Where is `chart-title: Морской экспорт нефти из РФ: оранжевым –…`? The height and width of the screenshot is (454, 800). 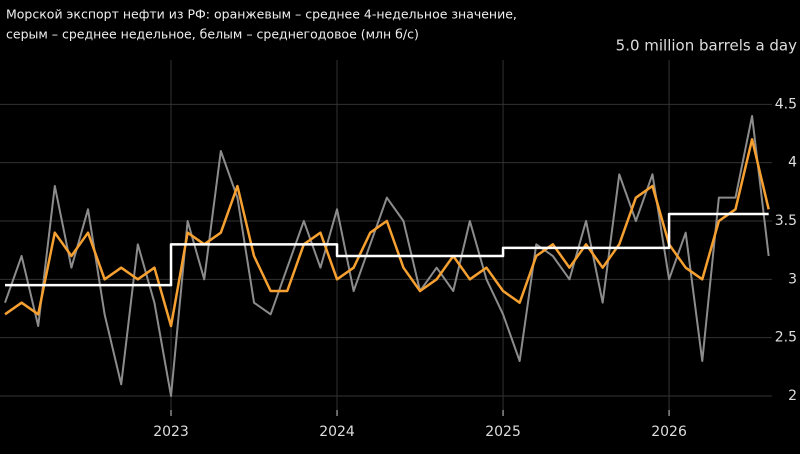 chart-title: Морской экспорт нефти из РФ: оранжевым –… is located at coordinates (261, 14).